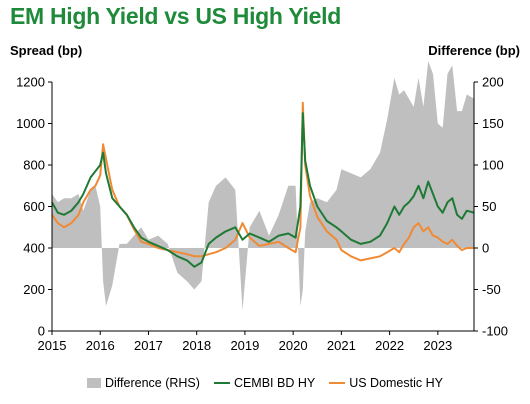 This screenshot has height=404, width=530. Describe the element at coordinates (94, 383) in the screenshot. I see `legend-swatch-difference` at that location.